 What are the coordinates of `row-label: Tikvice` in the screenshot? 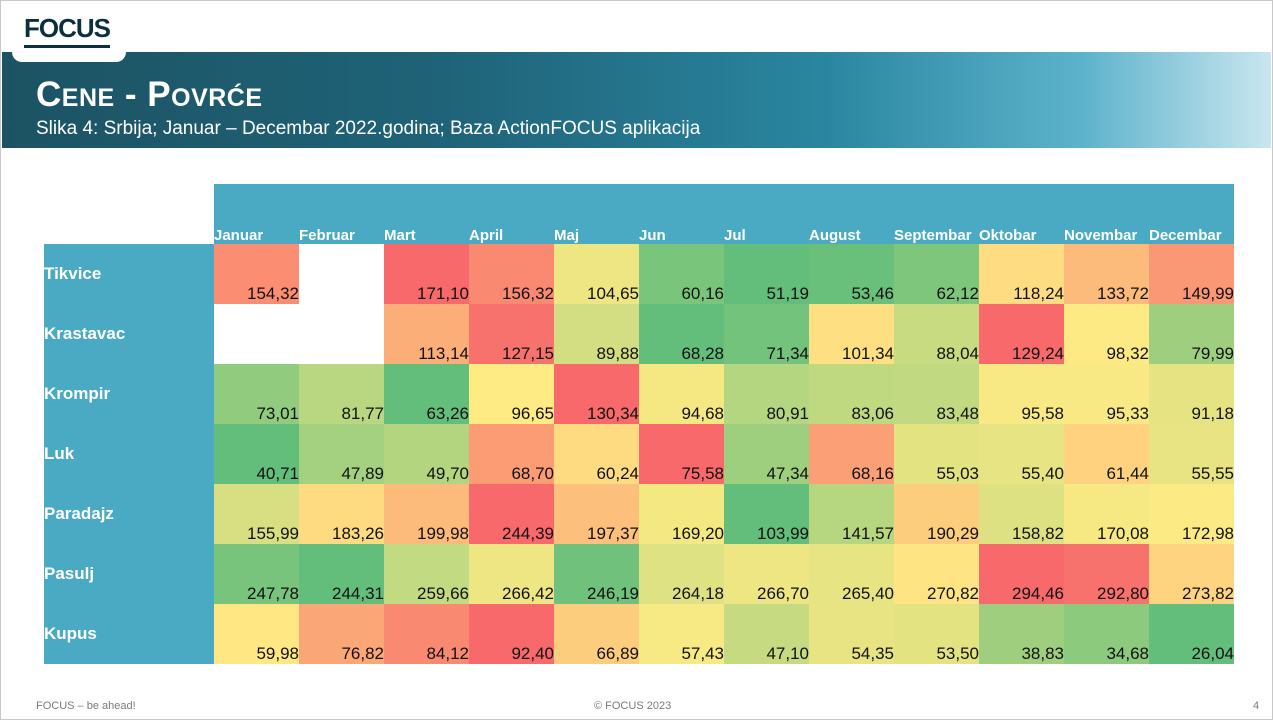 It's located at (129, 274).